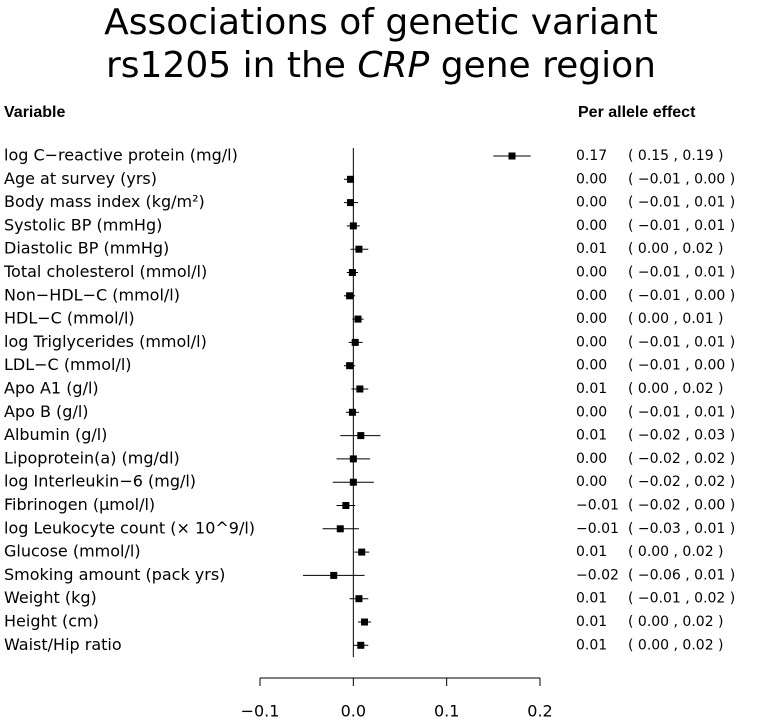  Describe the element at coordinates (83, 224) in the screenshot. I see `variable-label: Systolic BP (mmHg)` at that location.